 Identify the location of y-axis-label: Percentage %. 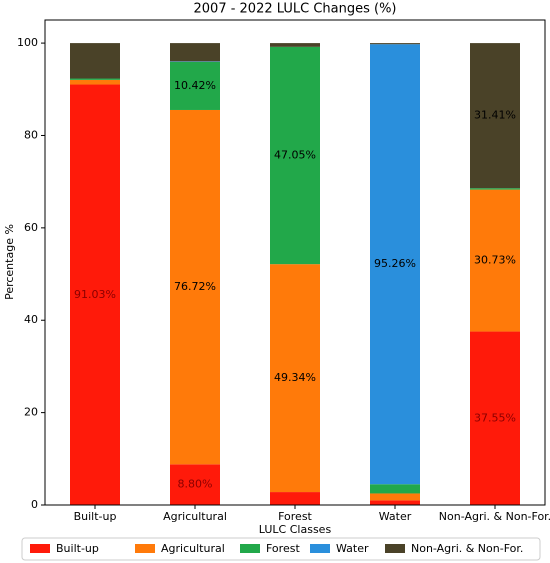
(9, 262).